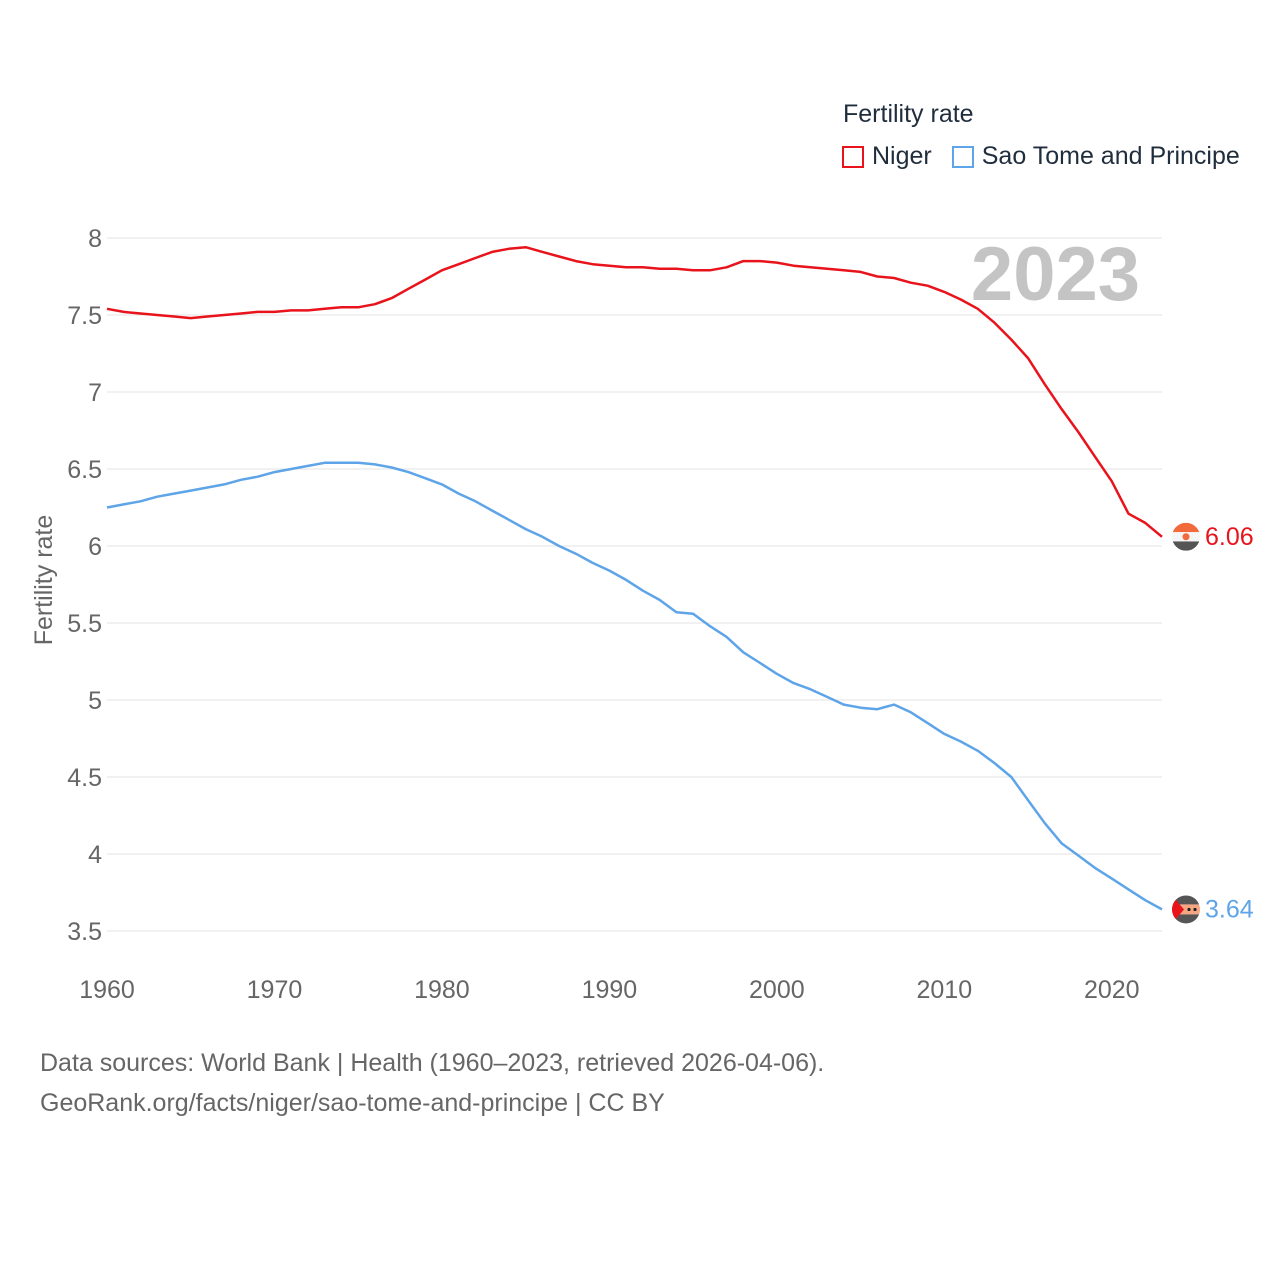 This screenshot has width=1280, height=1280. Describe the element at coordinates (944, 990) in the screenshot. I see `x-tick-label: 2010` at that location.